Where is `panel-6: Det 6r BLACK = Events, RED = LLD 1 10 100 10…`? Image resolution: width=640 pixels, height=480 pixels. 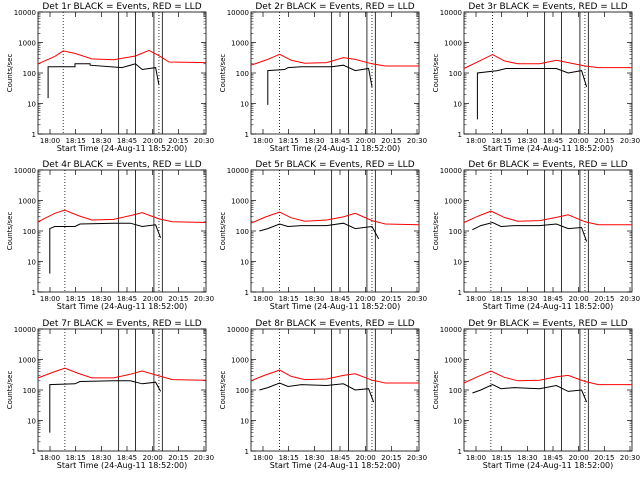 panel-6: Det 6r BLACK = Events, RED = LLD 1 10 100 10… is located at coordinates (536, 235).